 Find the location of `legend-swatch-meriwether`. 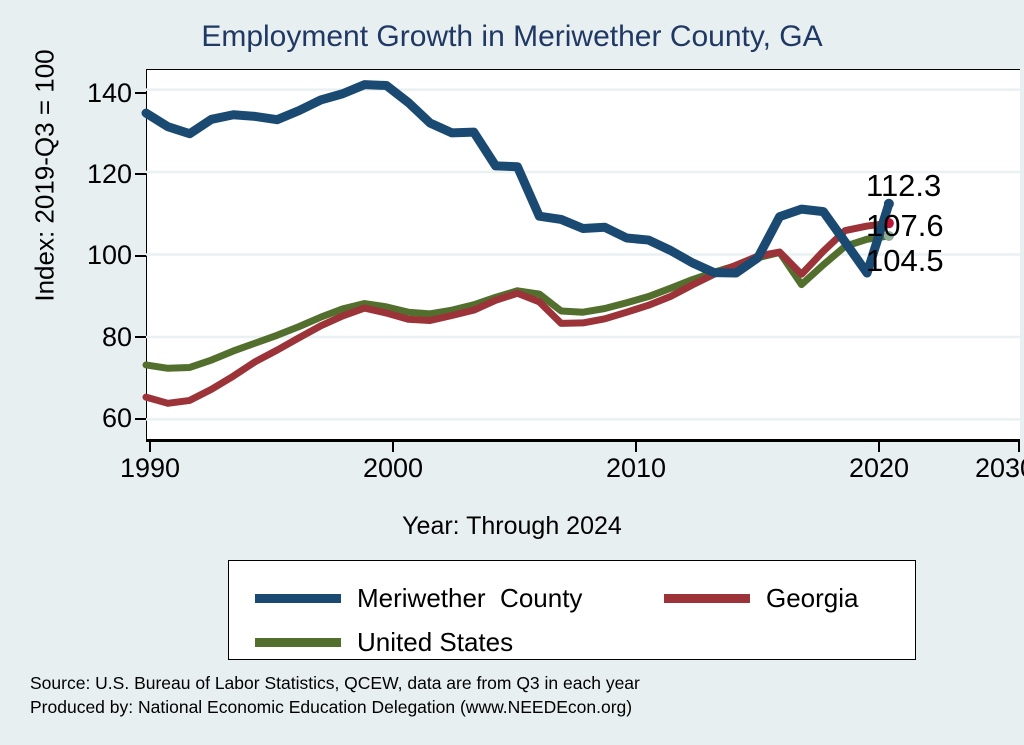

legend-swatch-meriwether is located at coordinates (298, 598).